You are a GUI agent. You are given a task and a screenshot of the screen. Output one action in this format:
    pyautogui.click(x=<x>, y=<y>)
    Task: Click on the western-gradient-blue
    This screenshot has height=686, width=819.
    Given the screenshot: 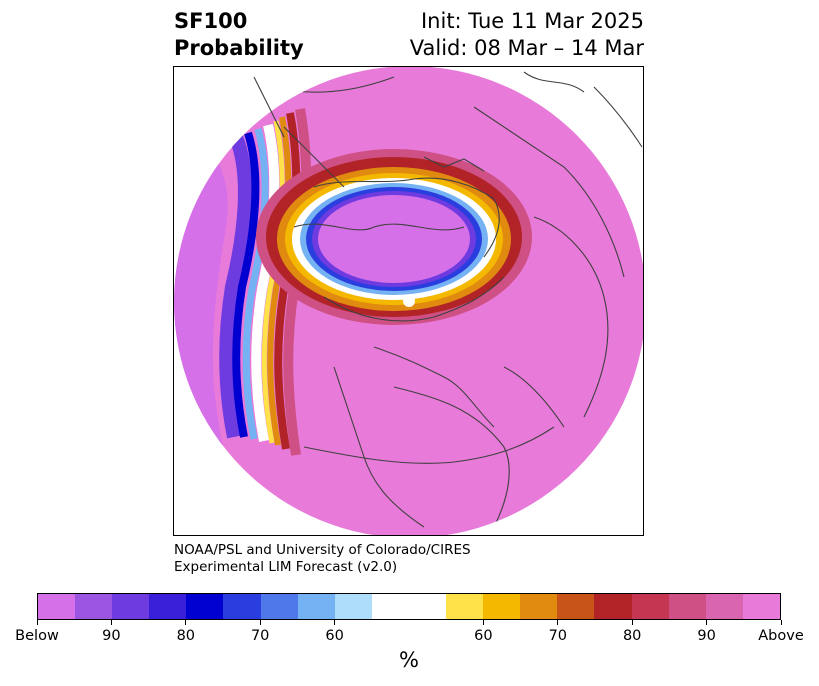 What is the action you would take?
    pyautogui.click(x=235, y=286)
    